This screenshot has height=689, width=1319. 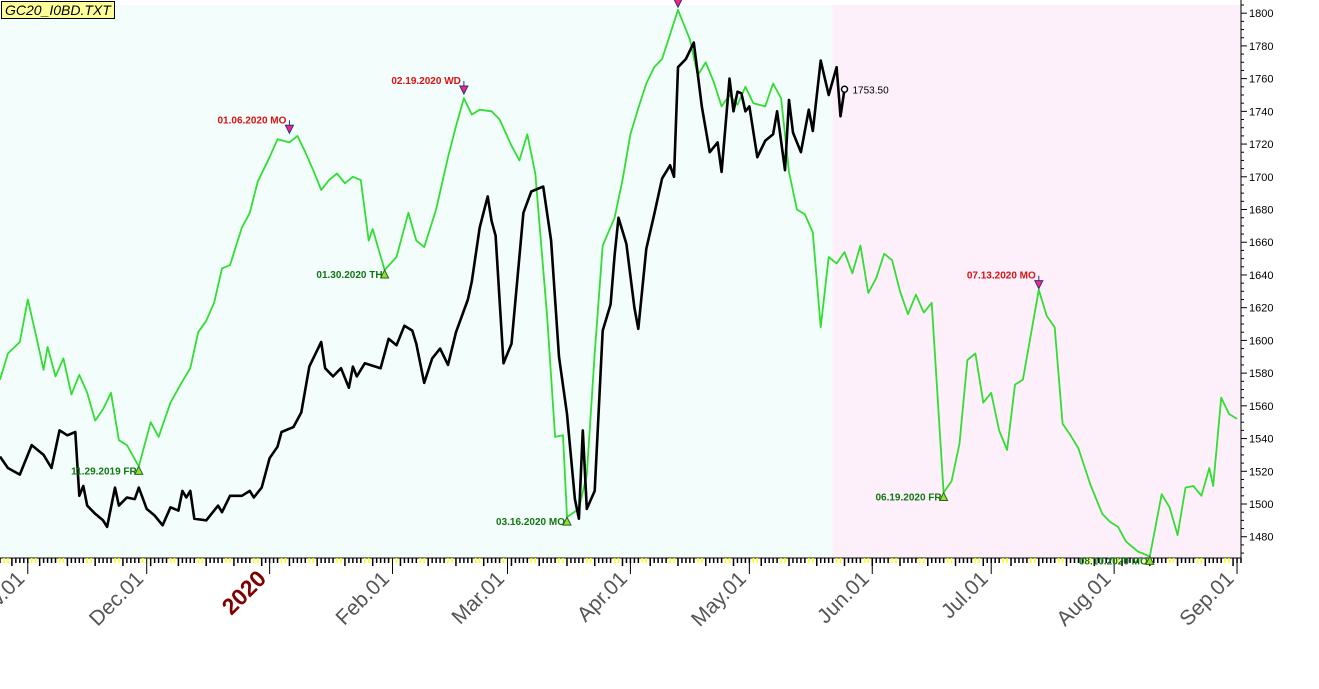 I want to click on y-tick-label: 1660, so click(x=1261, y=243).